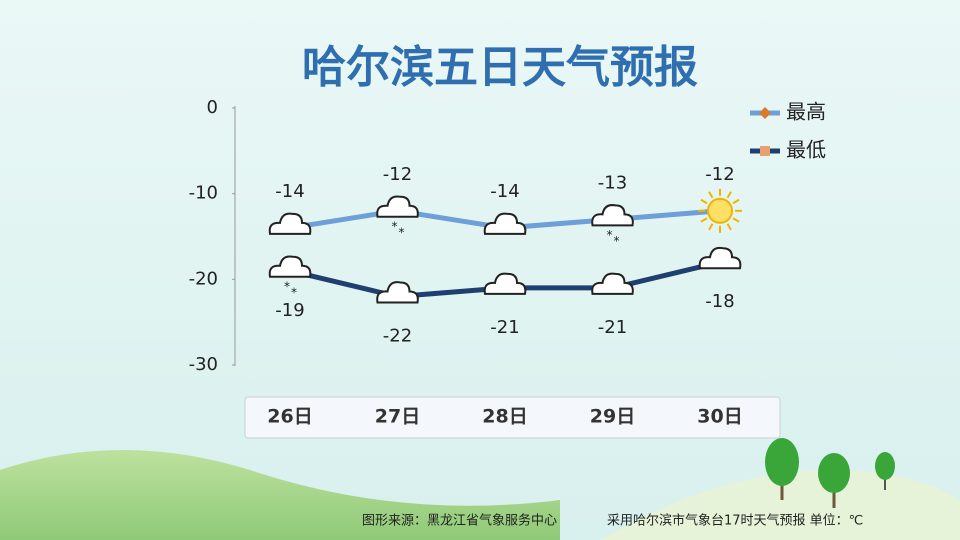 The image size is (960, 540). Describe the element at coordinates (289, 417) in the screenshot. I see `x-tick-label: 26日` at that location.